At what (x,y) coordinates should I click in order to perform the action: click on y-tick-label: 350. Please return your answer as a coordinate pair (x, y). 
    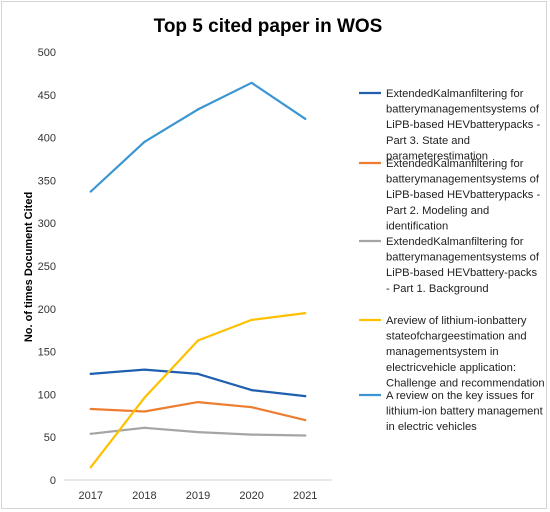
    Looking at the image, I should click on (47, 181).